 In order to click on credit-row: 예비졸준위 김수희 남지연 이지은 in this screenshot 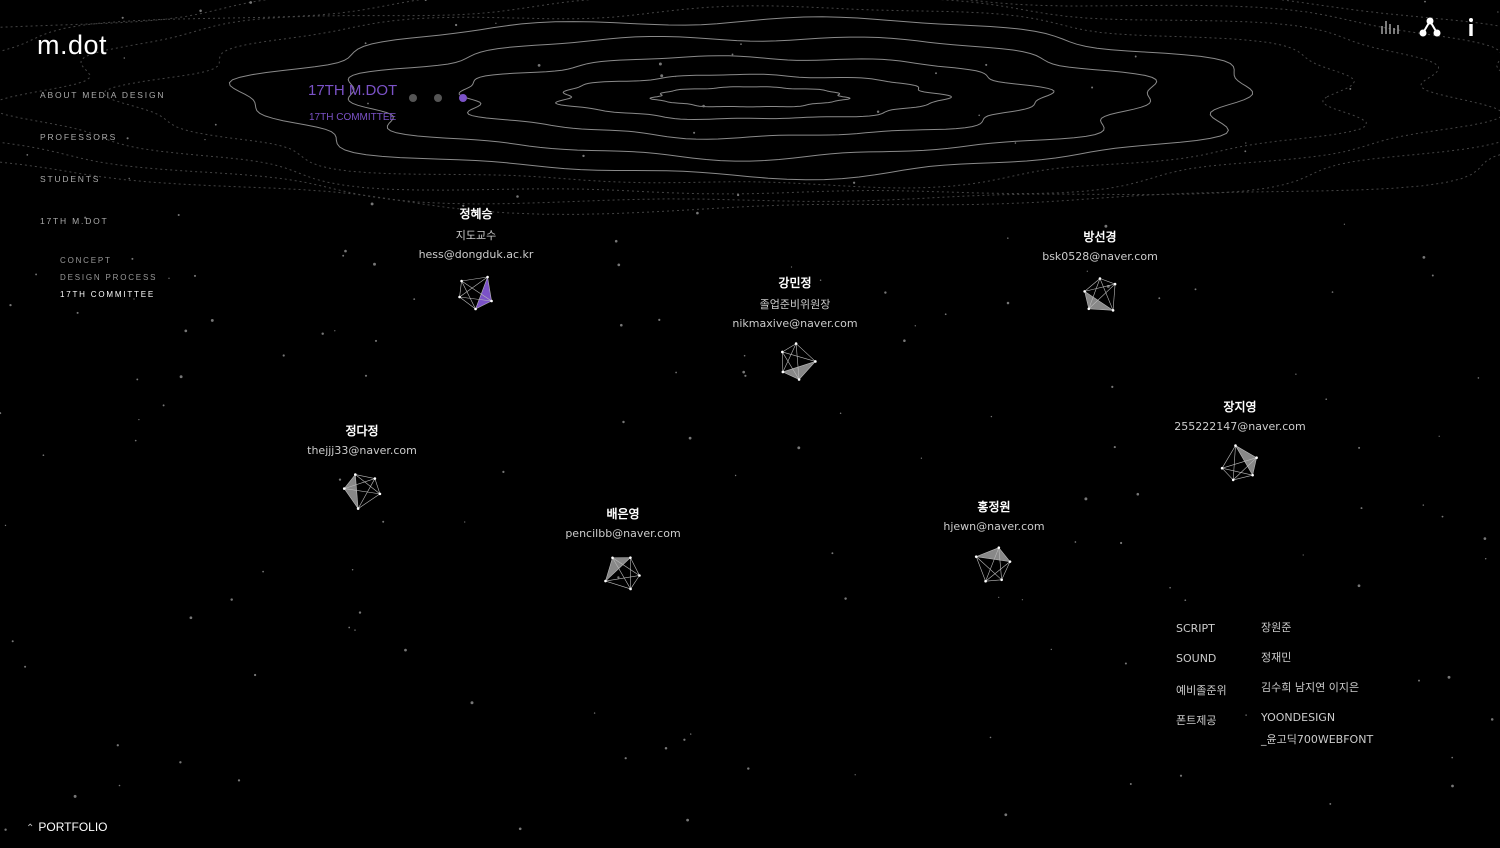, I will do `click(1274, 690)`.